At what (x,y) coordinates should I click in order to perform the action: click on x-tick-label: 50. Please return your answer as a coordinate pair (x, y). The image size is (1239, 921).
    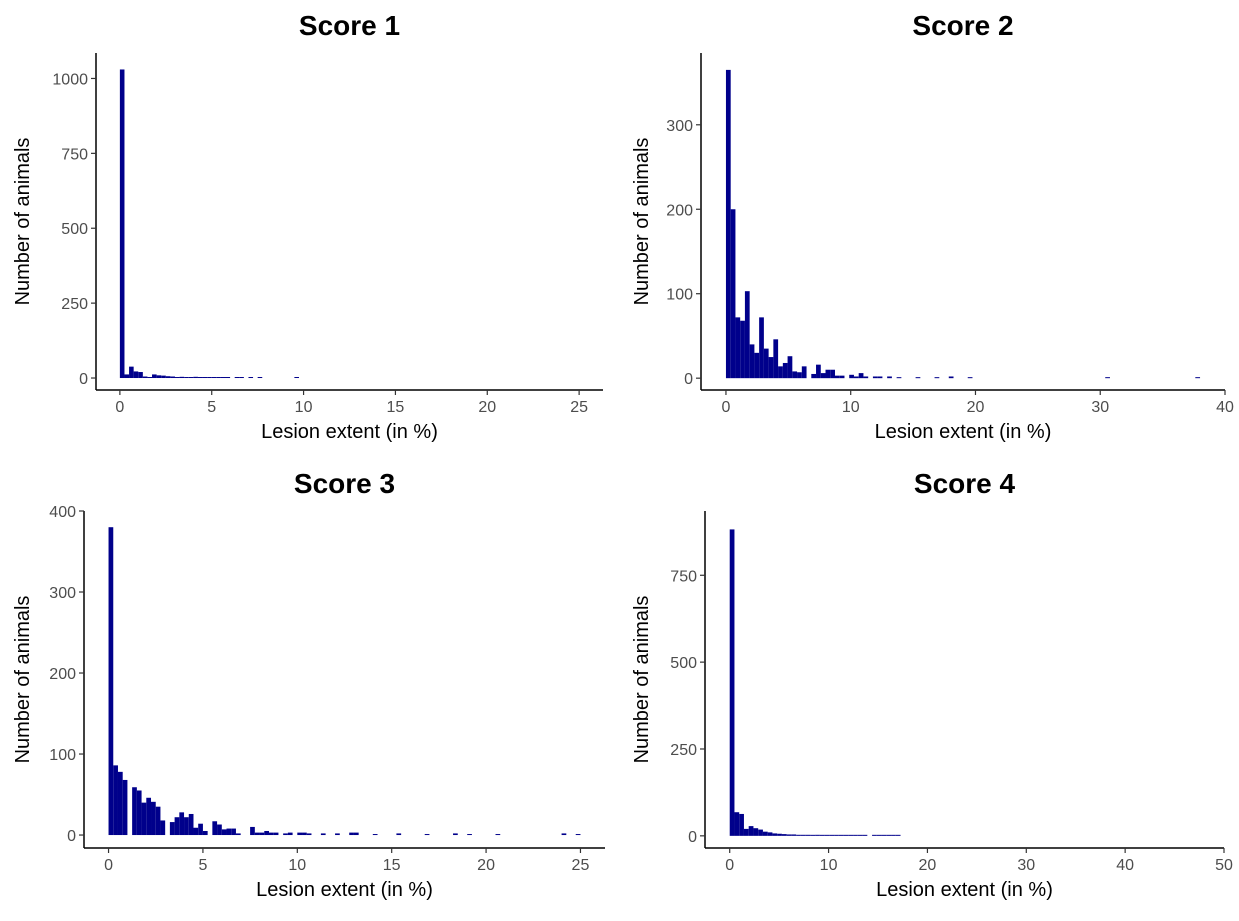
    Looking at the image, I should click on (1224, 865).